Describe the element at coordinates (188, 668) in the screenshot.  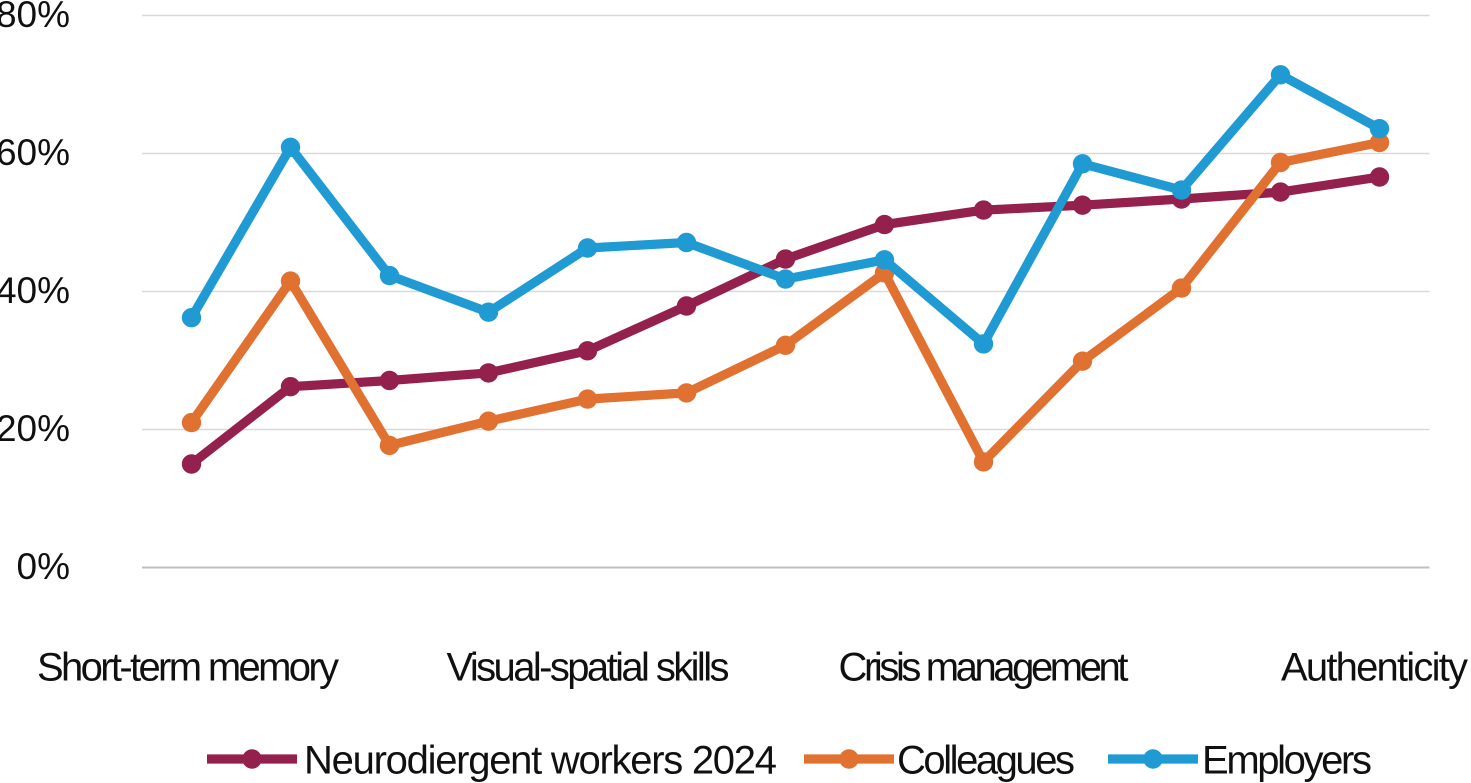
I see `svg-text: Short-term memory` at that location.